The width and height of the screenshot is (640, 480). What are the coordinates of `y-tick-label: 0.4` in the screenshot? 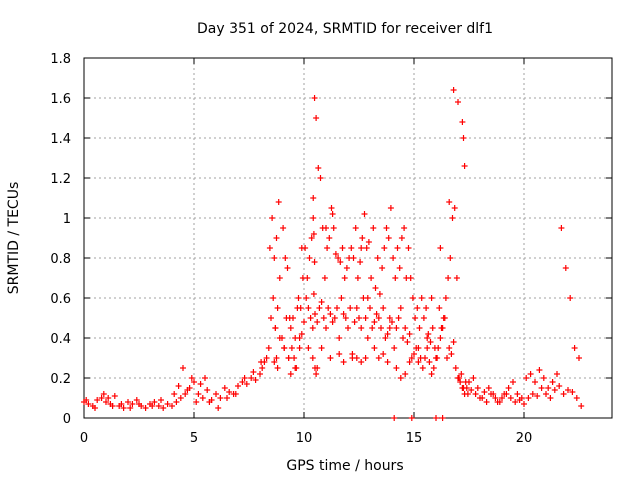 It's located at (60, 339).